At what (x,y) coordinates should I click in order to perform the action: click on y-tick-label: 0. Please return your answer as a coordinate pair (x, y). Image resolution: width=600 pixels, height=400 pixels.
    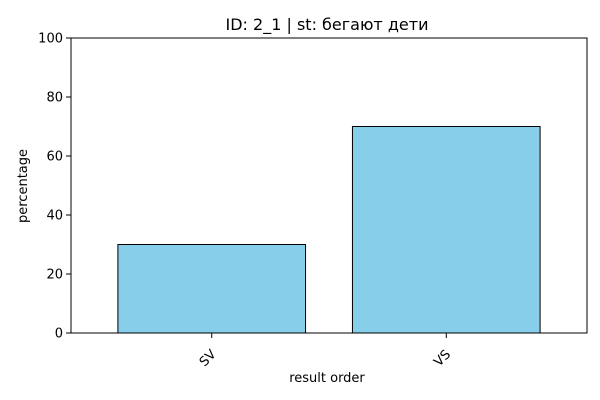
    Looking at the image, I should click on (59, 334).